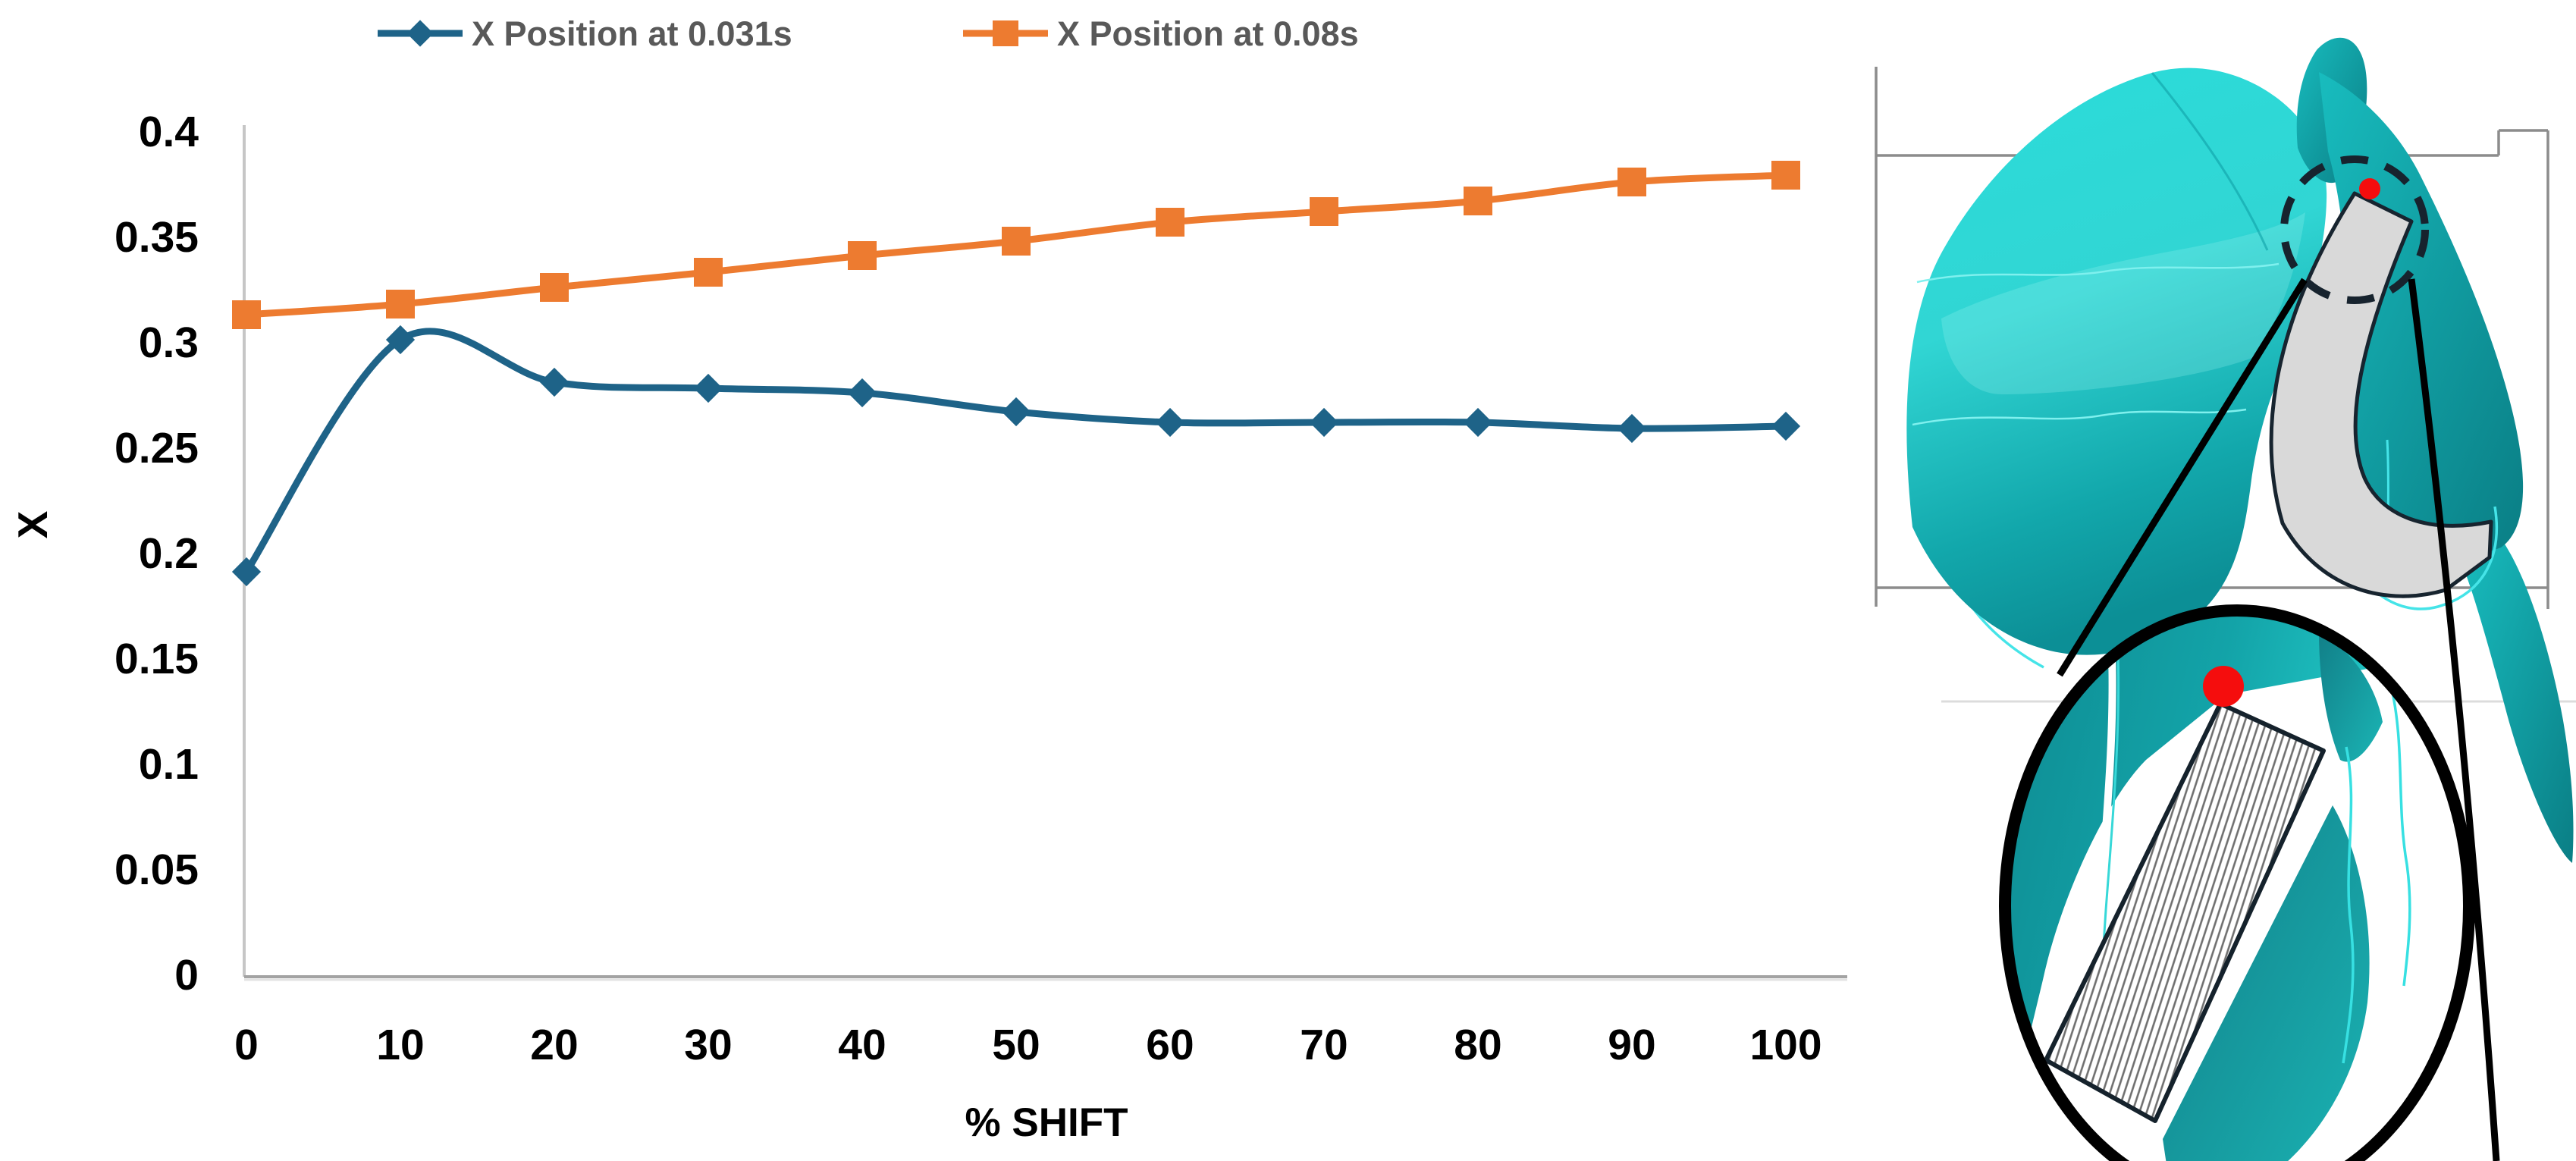 Image resolution: width=2576 pixels, height=1161 pixels. Describe the element at coordinates (2351, 696) in the screenshot. I see `magnified-teal-right-patch` at that location.